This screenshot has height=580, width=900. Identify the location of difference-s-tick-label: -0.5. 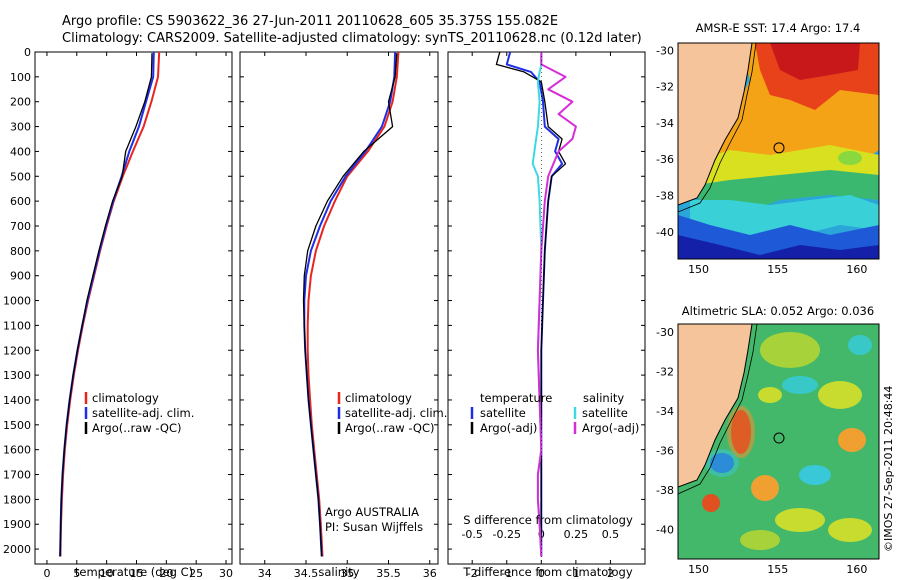
(471, 534).